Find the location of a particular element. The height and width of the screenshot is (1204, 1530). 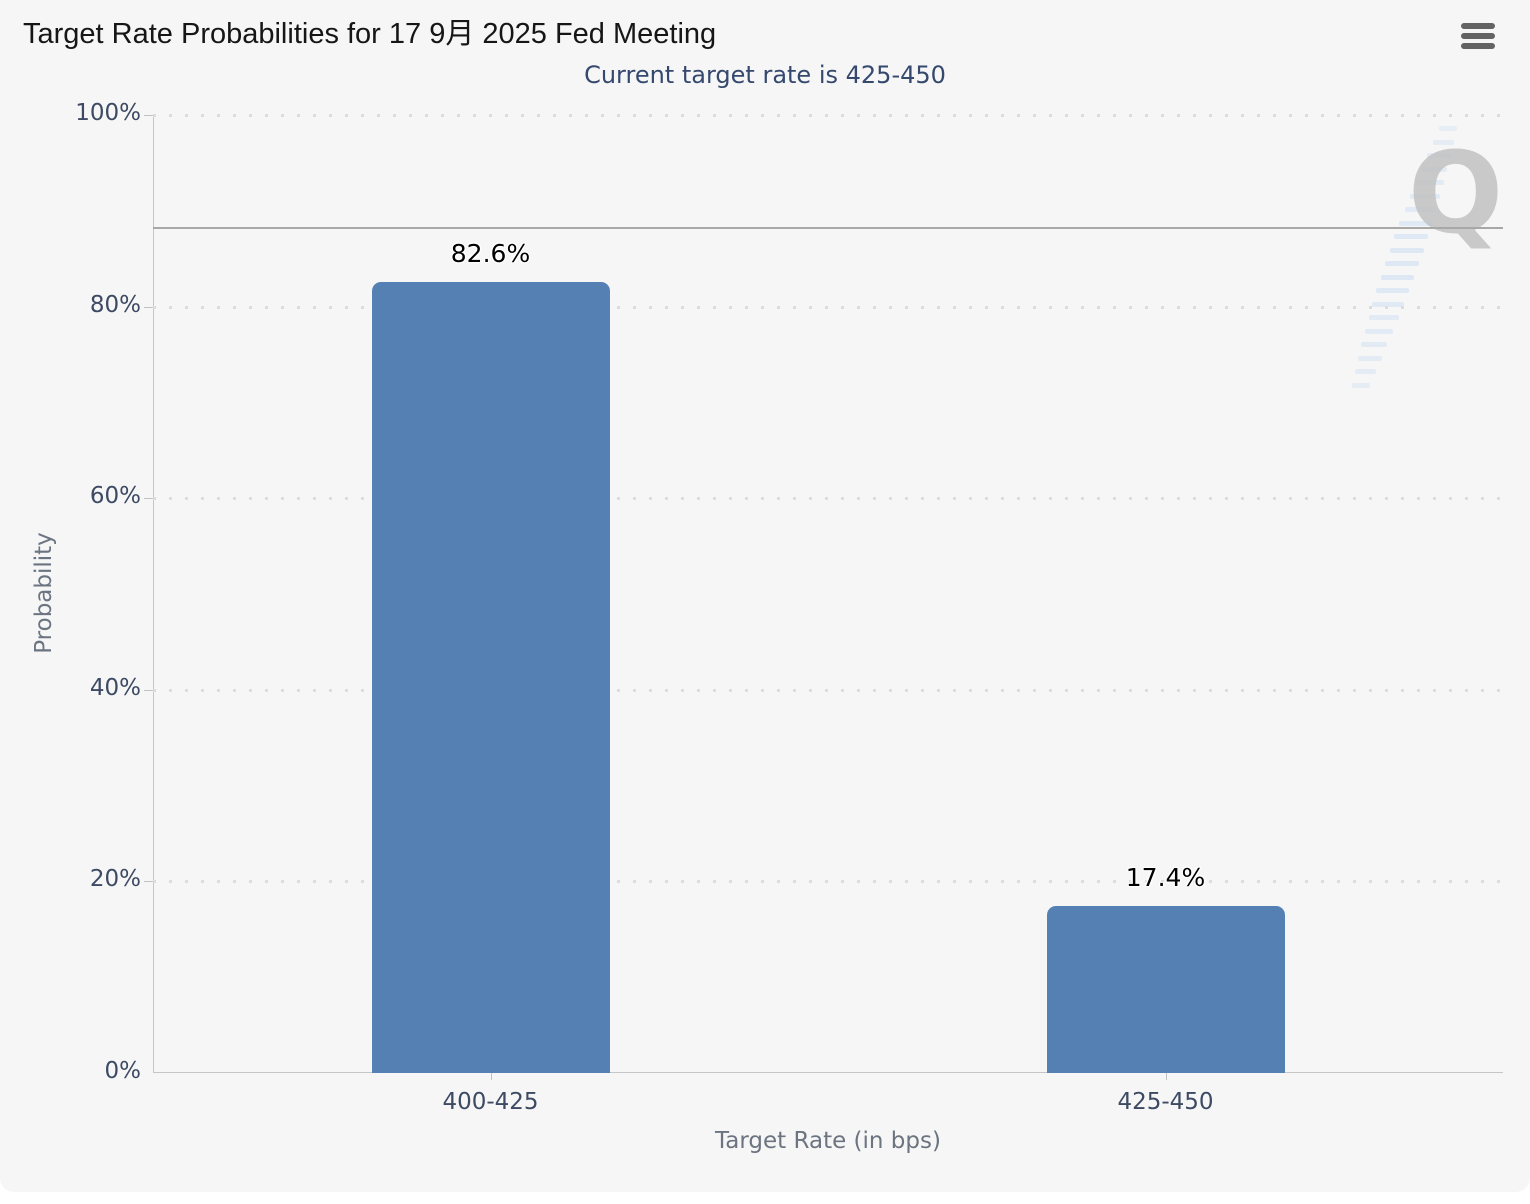

x-tick-label: 400-425 is located at coordinates (490, 1102).